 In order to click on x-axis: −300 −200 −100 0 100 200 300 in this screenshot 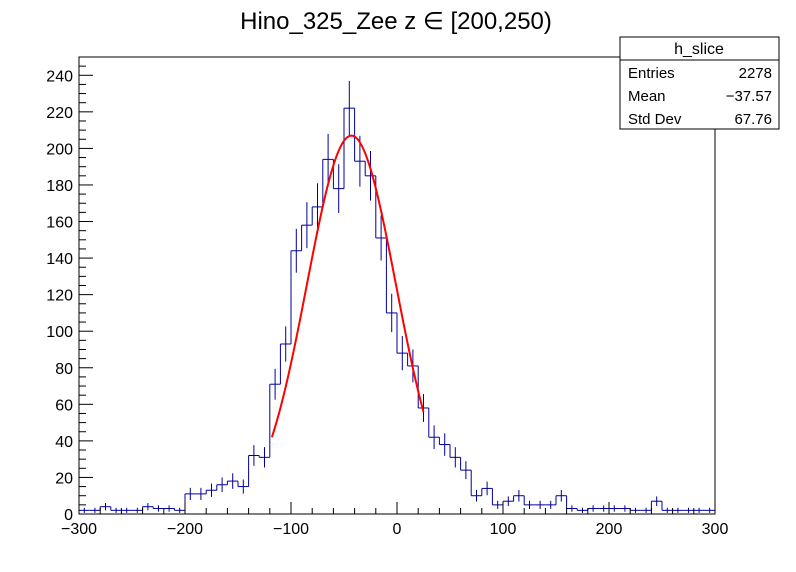, I will do `click(394, 520)`.